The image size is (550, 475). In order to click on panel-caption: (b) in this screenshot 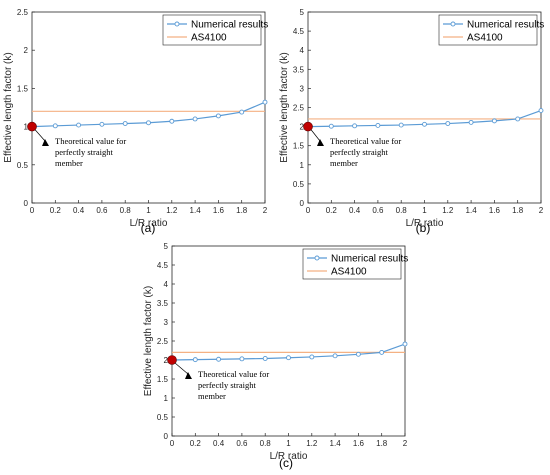, I will do `click(423, 228)`.